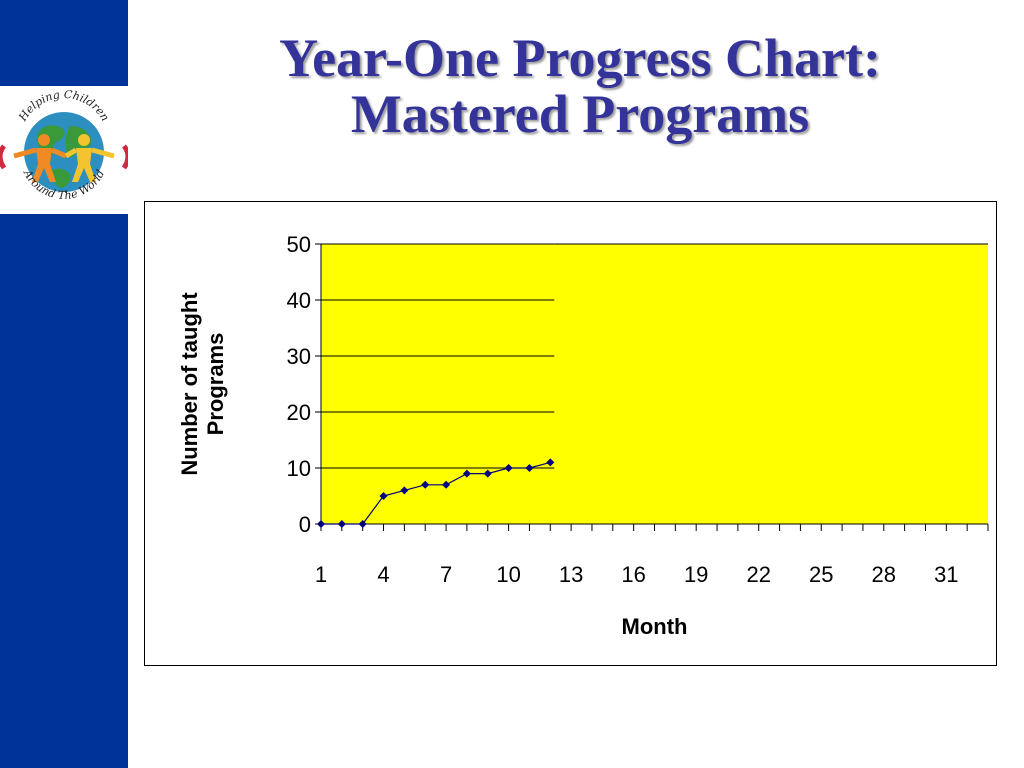 This screenshot has height=768, width=1024. I want to click on x-tick-label: 25, so click(821, 574).